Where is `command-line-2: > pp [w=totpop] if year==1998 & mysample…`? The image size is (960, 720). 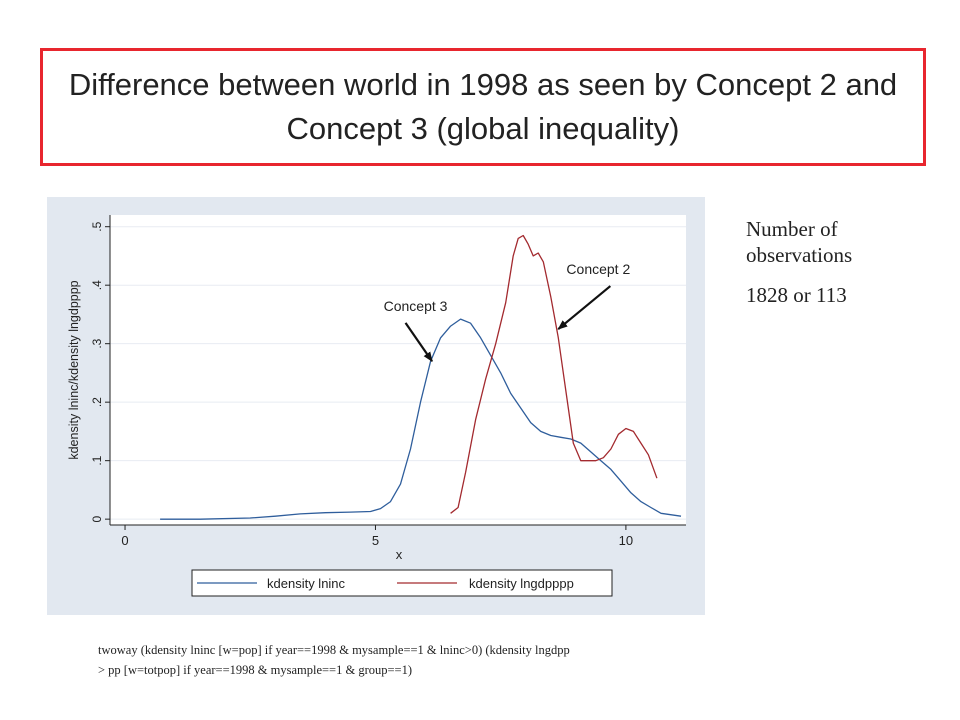 command-line-2: > pp [w=totpop] if year==1998 & mysample… is located at coordinates (255, 670).